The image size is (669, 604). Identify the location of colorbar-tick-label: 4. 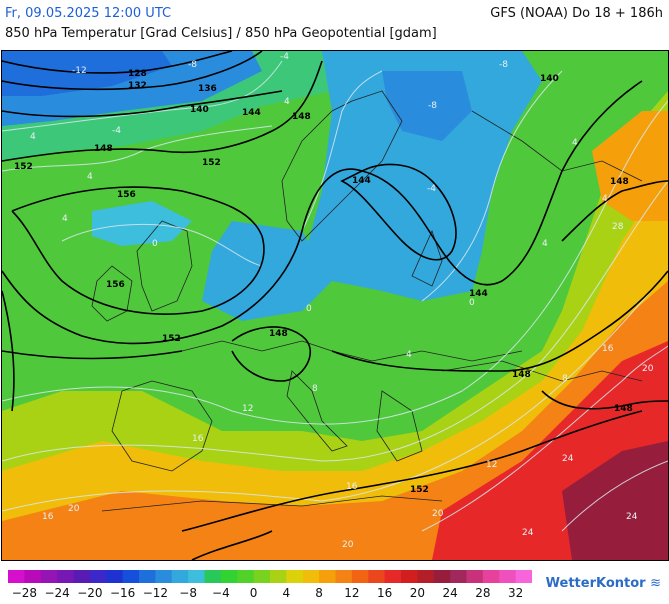
(287, 593).